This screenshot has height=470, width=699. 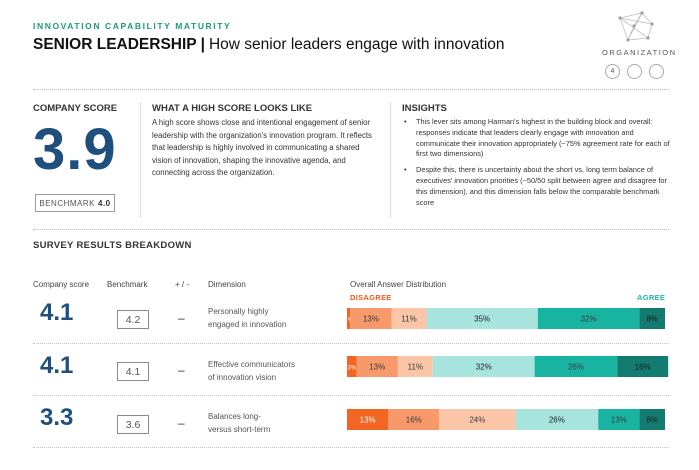 I want to click on col-header-distribution: Overall Answer Distribution, so click(x=398, y=284).